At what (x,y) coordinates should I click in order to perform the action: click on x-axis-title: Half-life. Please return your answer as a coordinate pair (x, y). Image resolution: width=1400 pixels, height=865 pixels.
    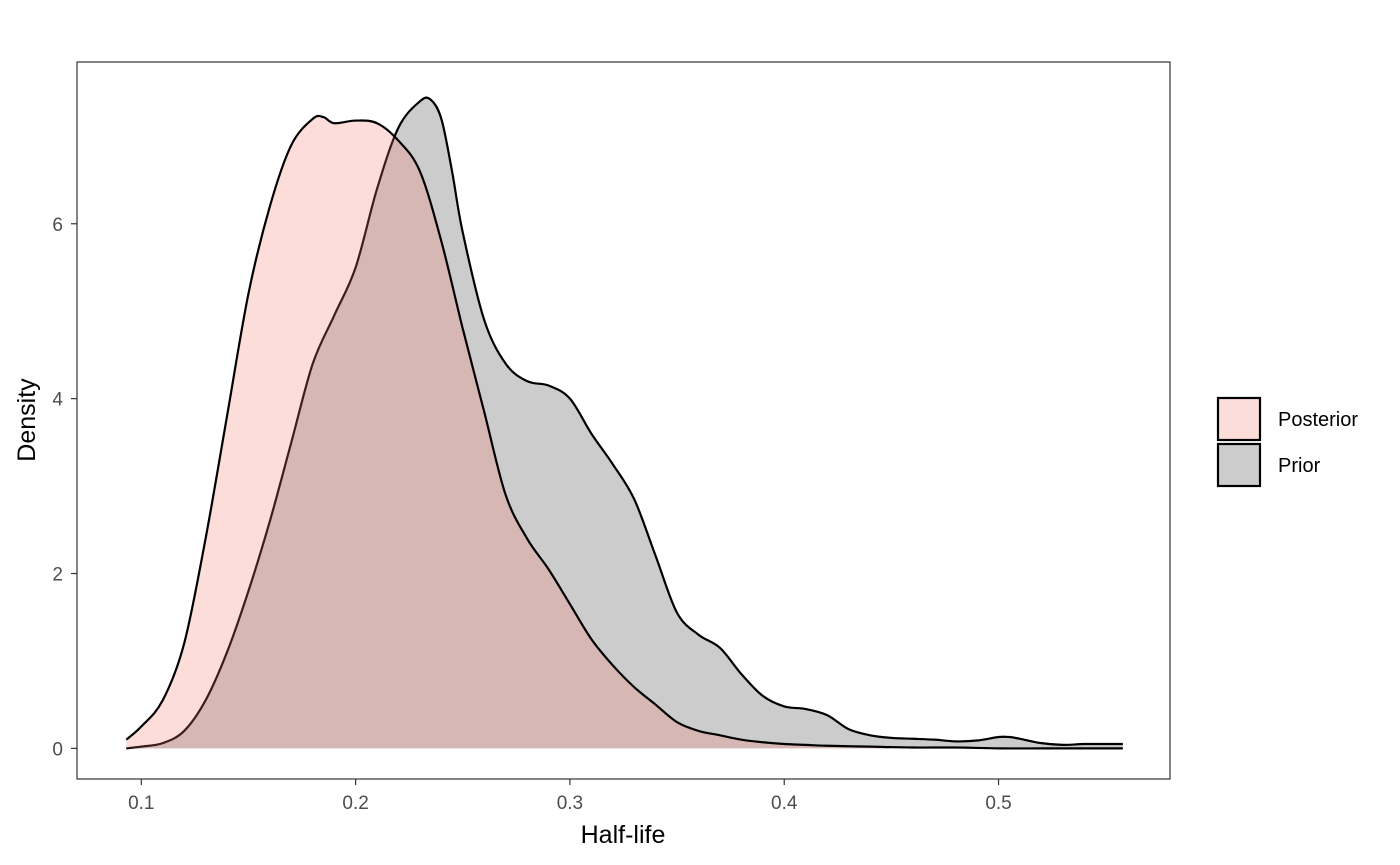
    Looking at the image, I should click on (623, 835).